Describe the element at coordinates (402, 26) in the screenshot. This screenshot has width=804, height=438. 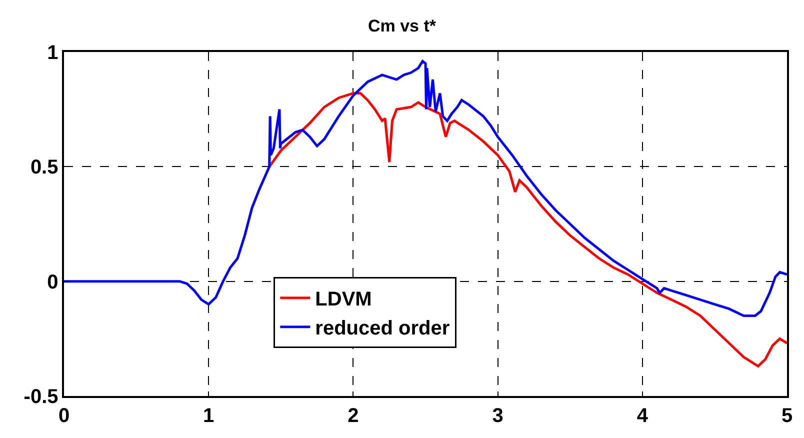
I see `chart-title: Cm vs t*` at that location.